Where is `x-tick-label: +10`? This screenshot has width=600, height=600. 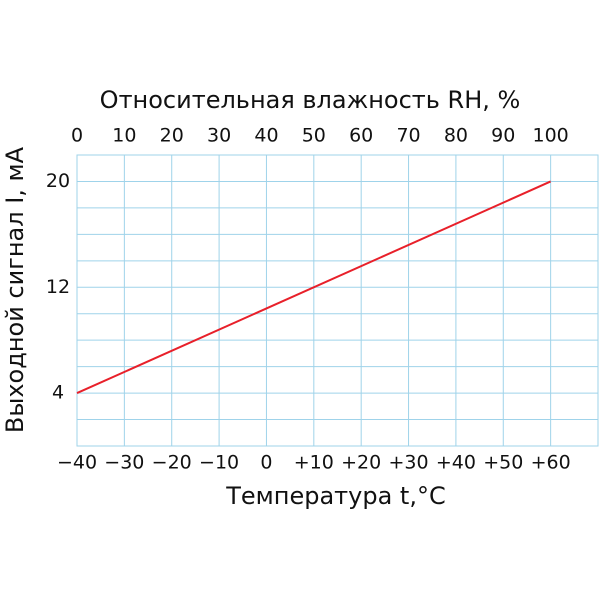 x-tick-label: +10 is located at coordinates (314, 463).